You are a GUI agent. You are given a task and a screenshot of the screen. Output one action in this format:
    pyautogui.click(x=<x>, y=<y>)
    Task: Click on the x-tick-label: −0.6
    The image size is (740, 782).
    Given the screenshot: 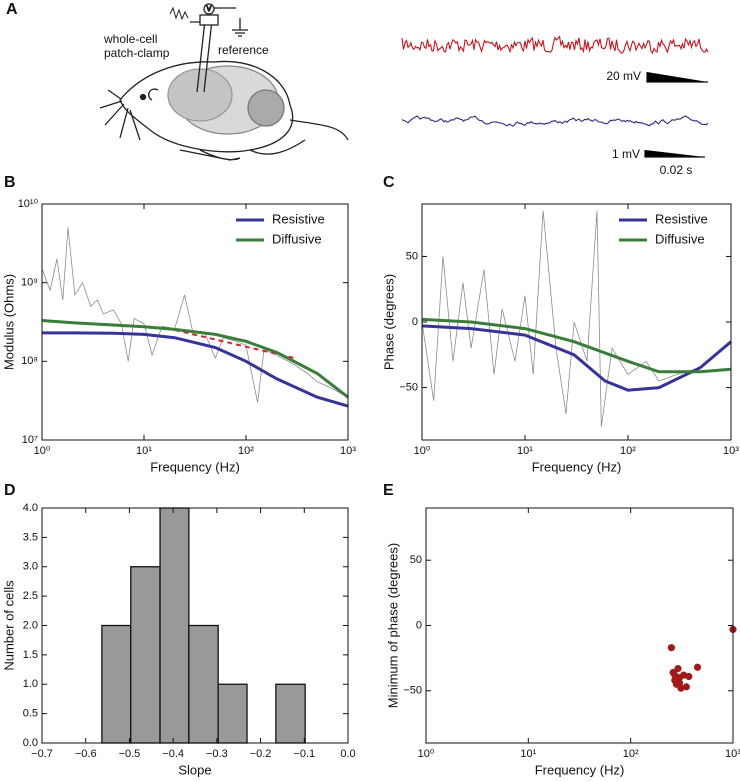 What is the action you would take?
    pyautogui.click(x=86, y=754)
    